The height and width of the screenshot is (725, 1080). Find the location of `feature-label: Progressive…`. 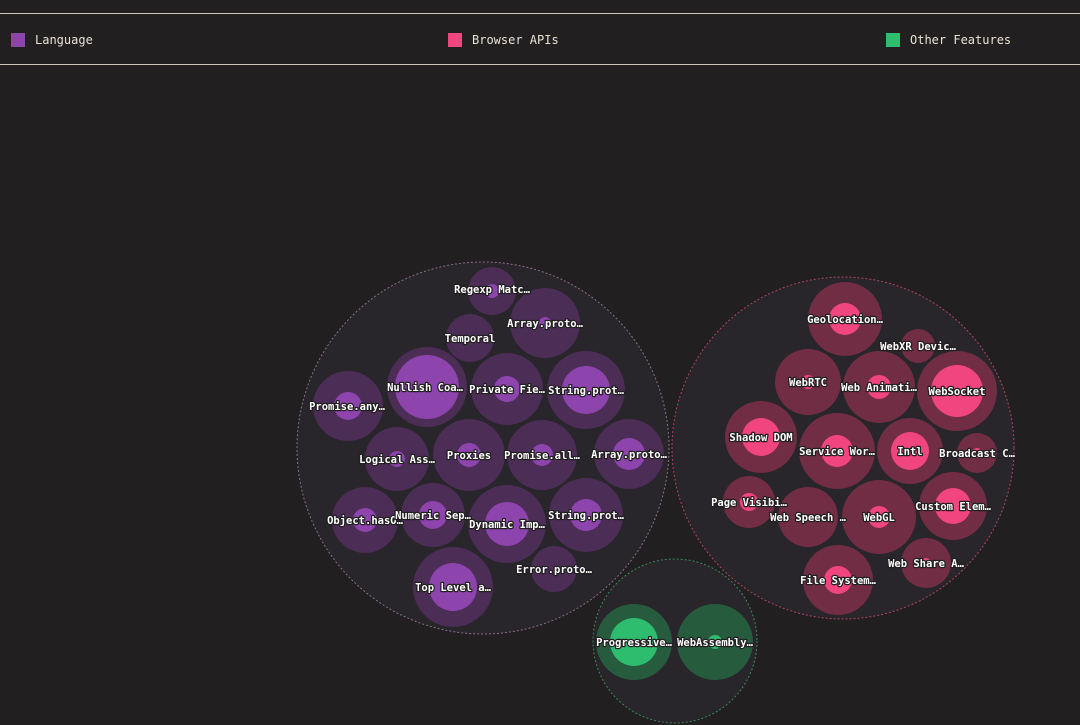

feature-label: Progressive… is located at coordinates (634, 643).